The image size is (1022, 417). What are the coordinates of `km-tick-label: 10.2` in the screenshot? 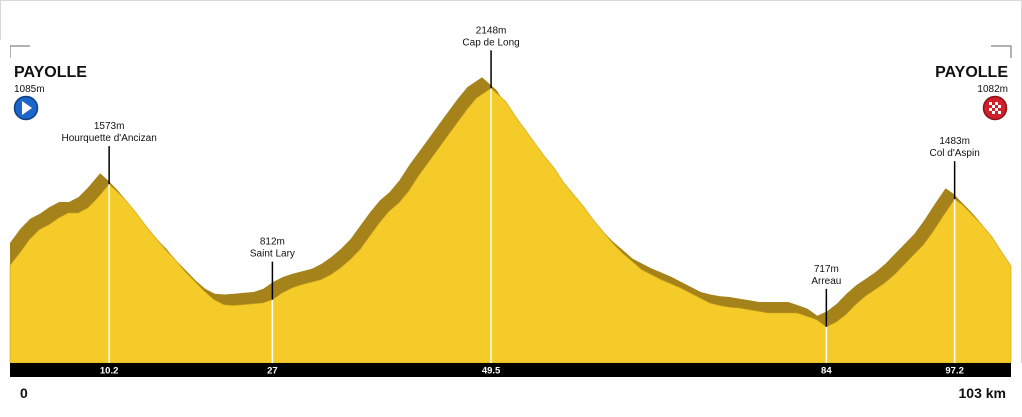 It's located at (109, 371).